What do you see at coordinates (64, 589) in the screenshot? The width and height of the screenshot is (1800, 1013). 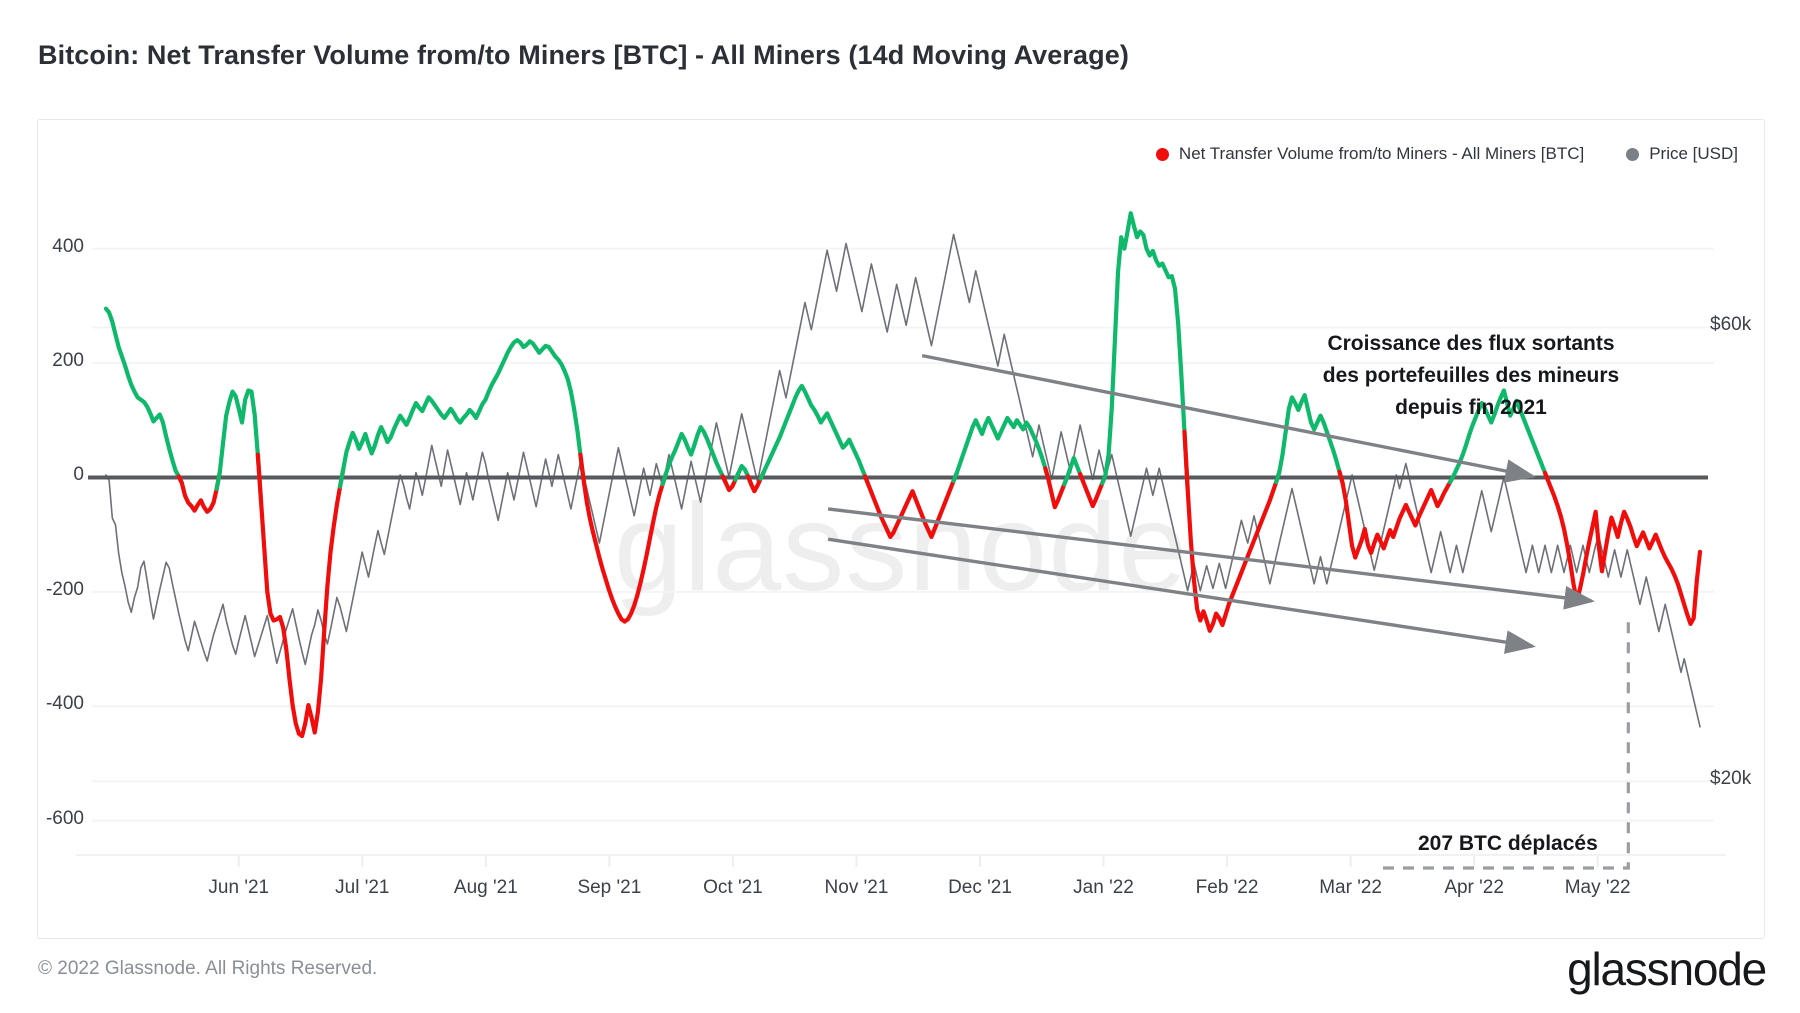 I see `y-axis-tick-label: -200` at bounding box center [64, 589].